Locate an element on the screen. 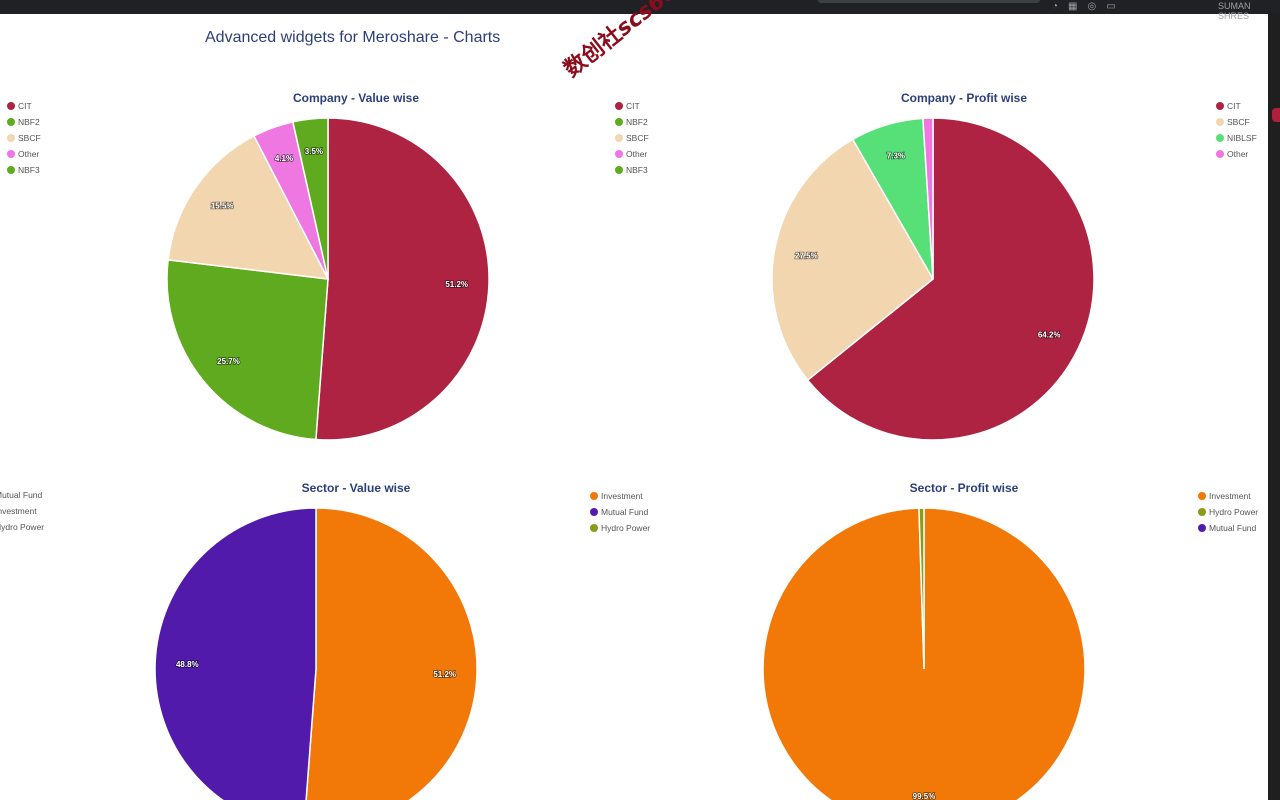  sector-profit-wise-legend-swatch-investment is located at coordinates (1202, 496).